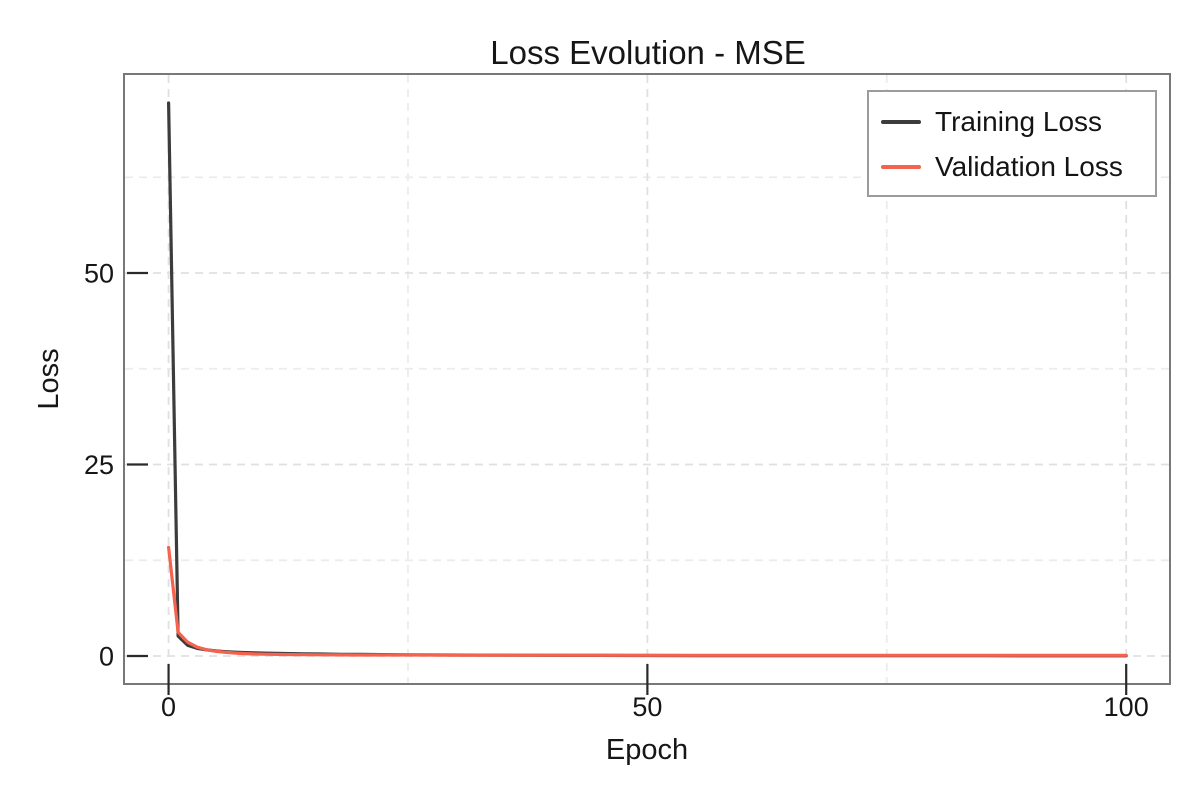 This screenshot has height=800, width=1200. I want to click on x-tick-label: 0, so click(168, 707).